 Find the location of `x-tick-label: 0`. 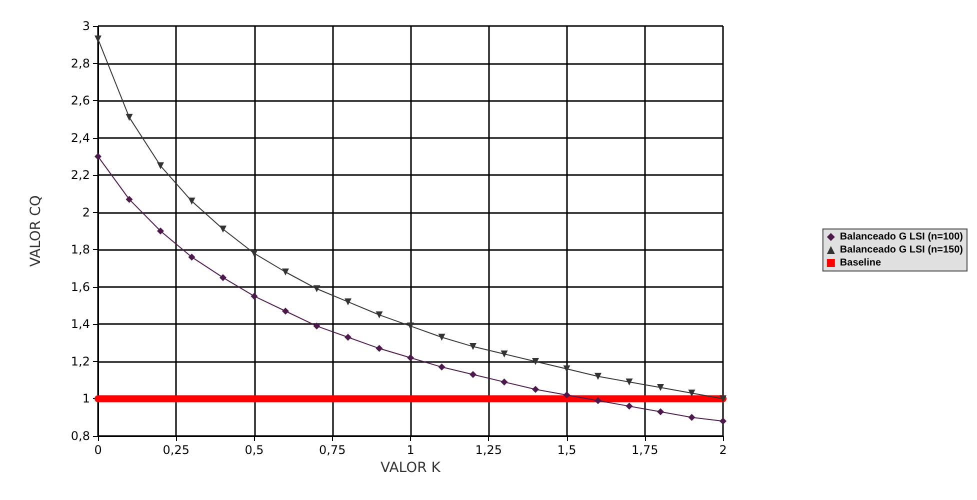

x-tick-label: 0 is located at coordinates (98, 450).